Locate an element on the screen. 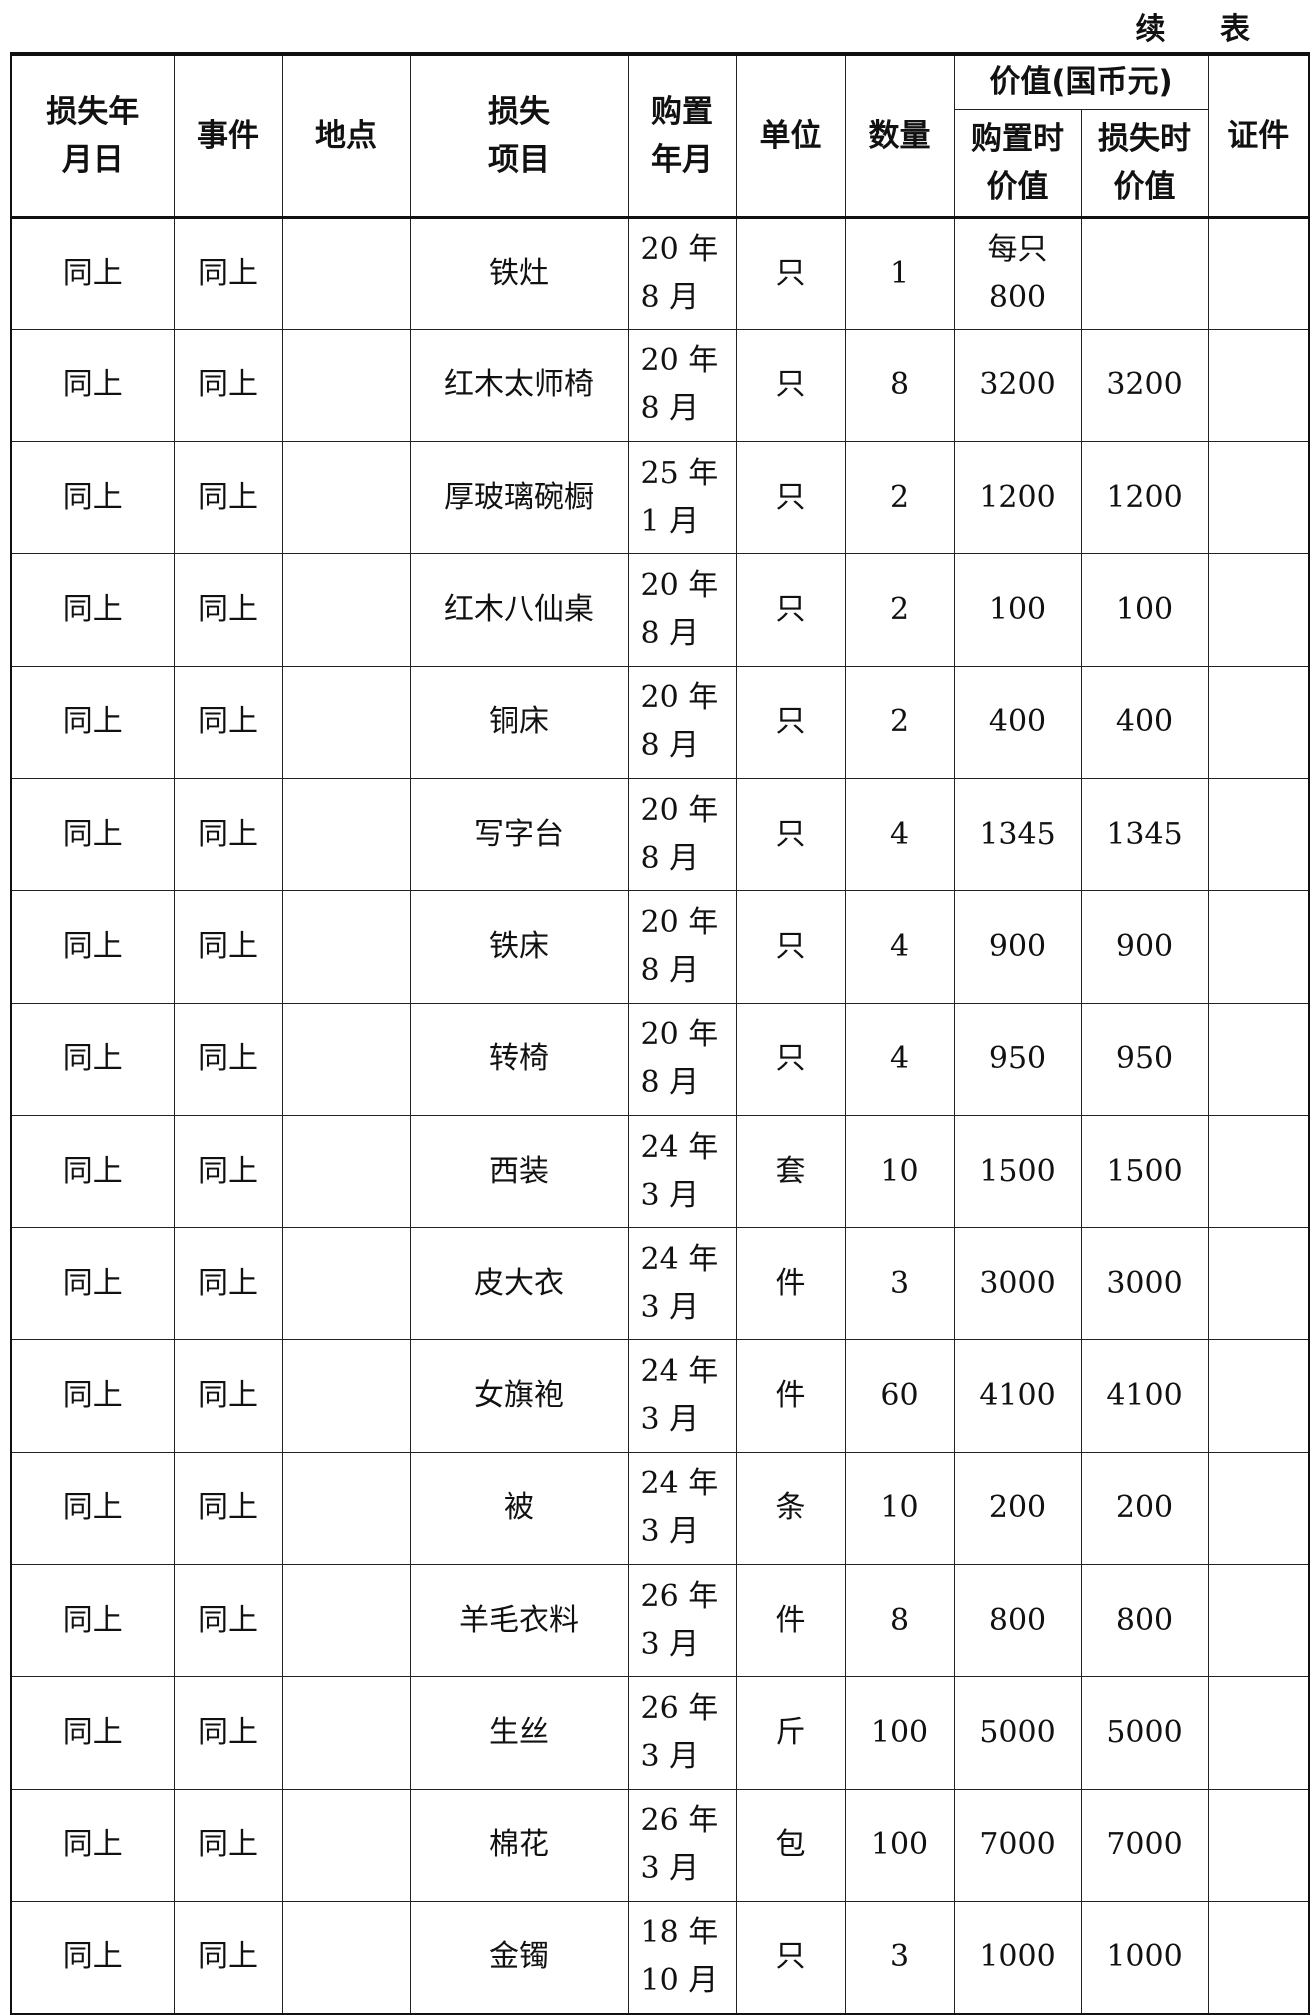  header-unit: 单位 is located at coordinates (790, 135).